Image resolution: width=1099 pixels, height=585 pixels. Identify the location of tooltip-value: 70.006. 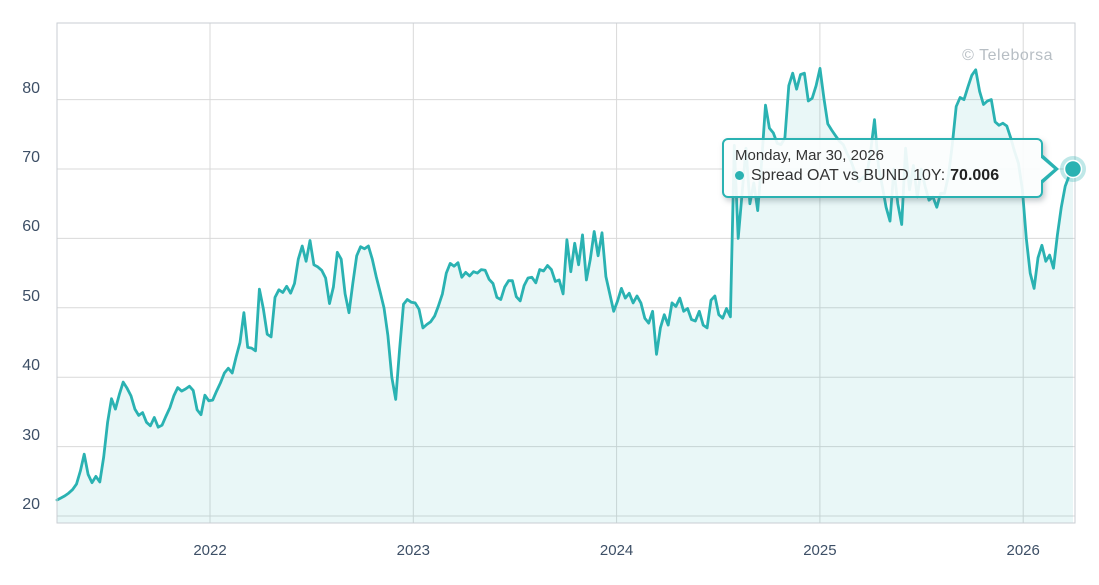
(975, 175).